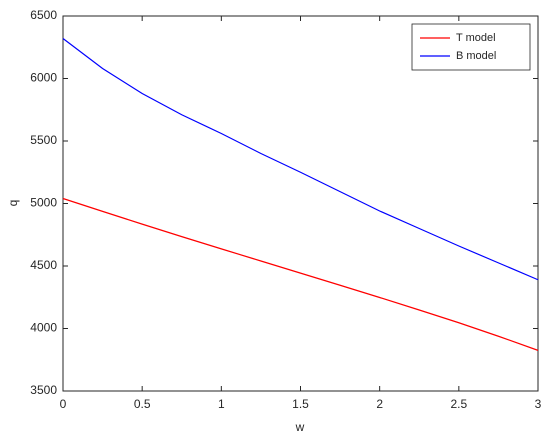 This screenshot has width=550, height=445. I want to click on x-tick-label: 2, so click(379, 404).